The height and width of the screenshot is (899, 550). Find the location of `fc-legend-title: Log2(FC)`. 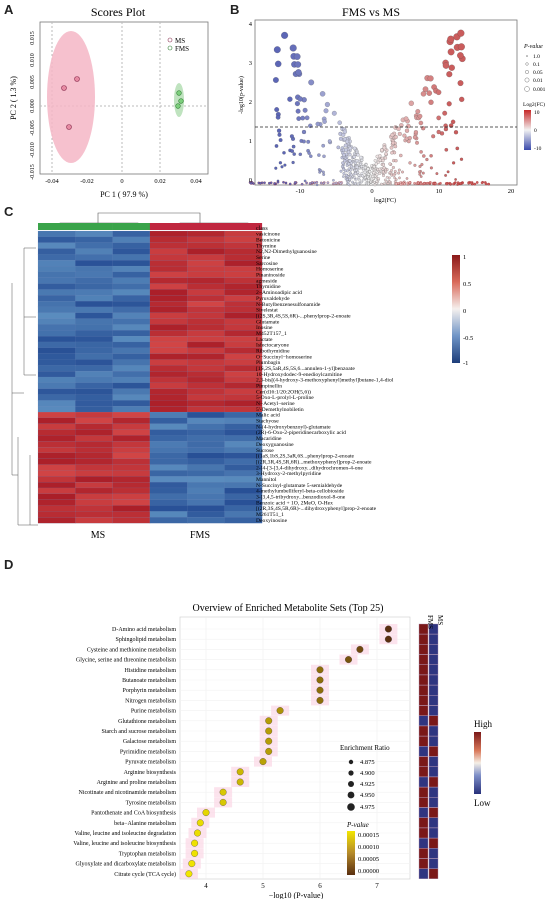

fc-legend-title: Log2(FC) is located at coordinates (534, 104).